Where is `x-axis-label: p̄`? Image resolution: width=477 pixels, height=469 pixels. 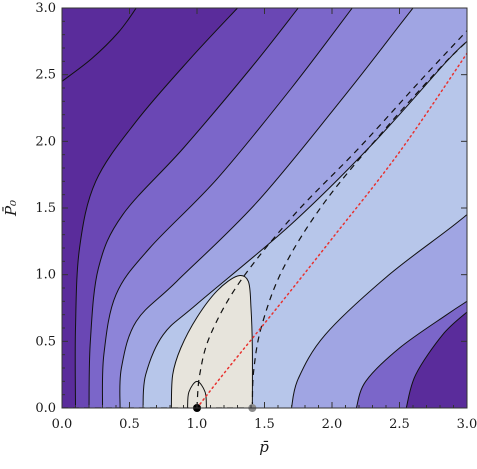
x-axis-label: p̄ is located at coordinates (264, 447).